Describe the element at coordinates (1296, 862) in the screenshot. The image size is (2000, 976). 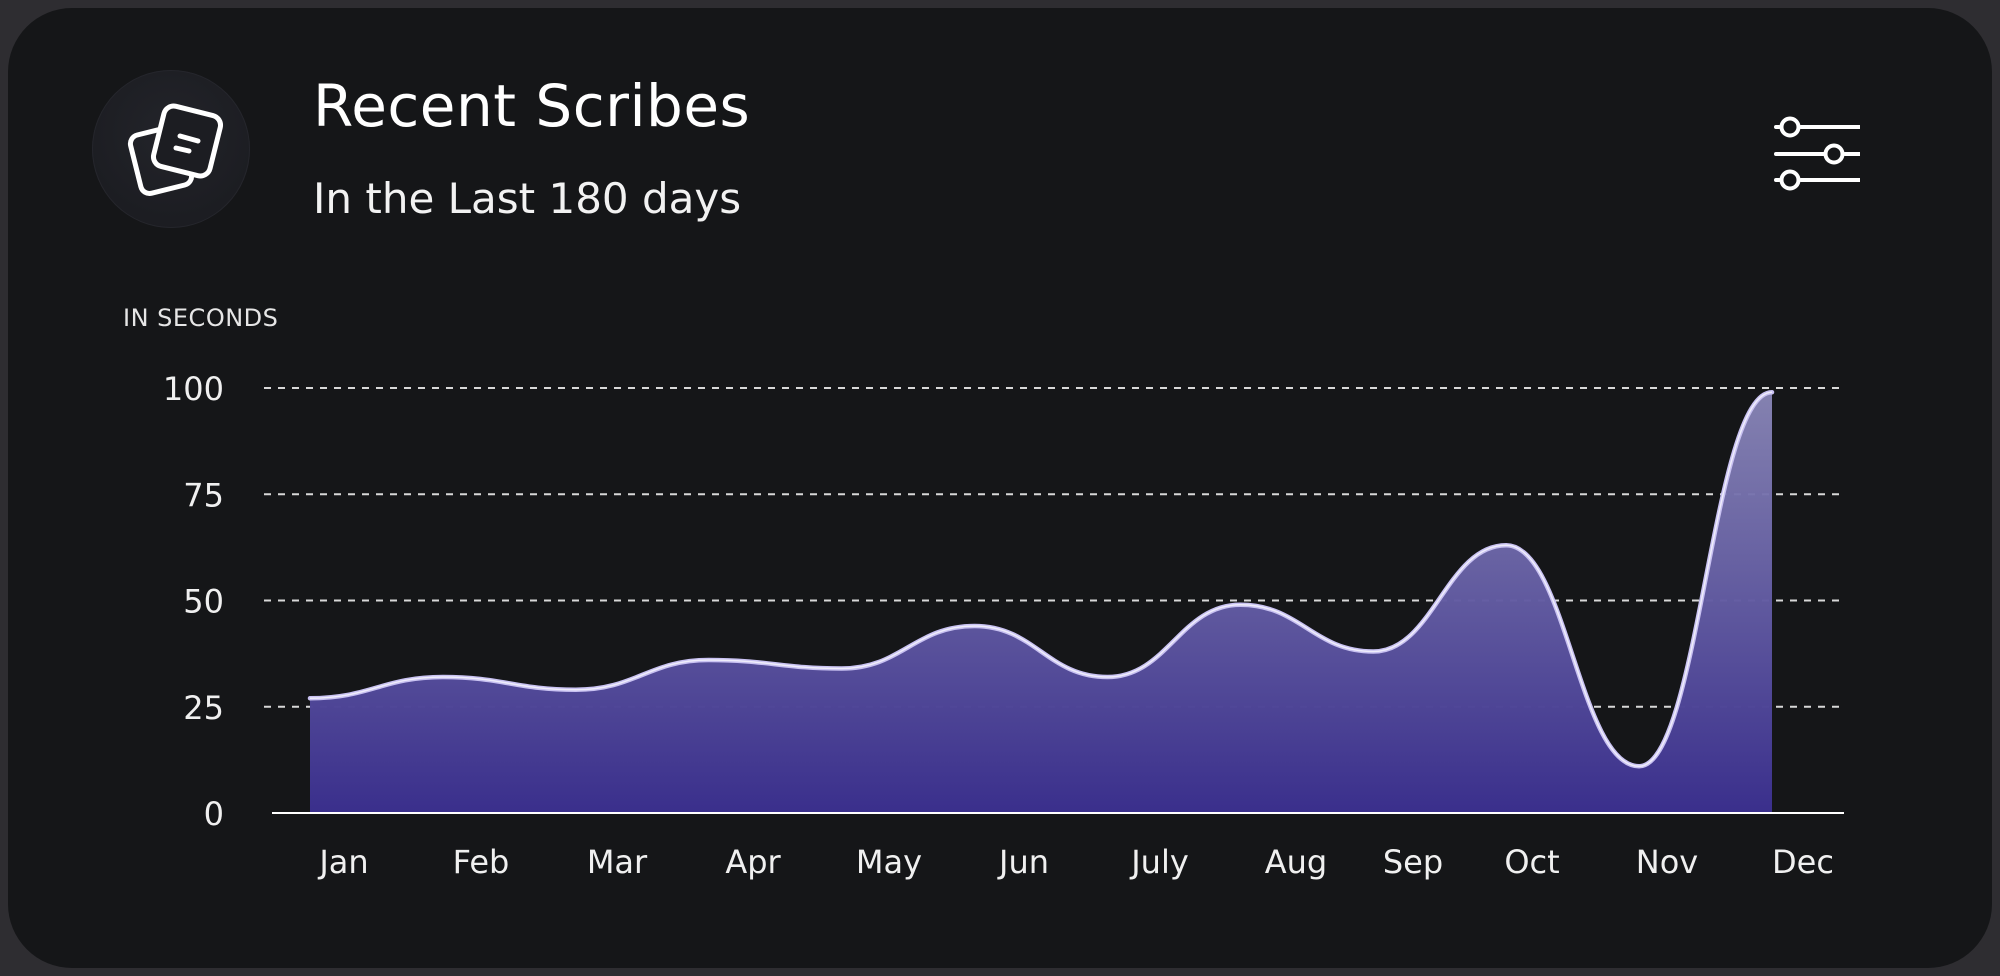
I see `x-tick-label: Aug` at that location.